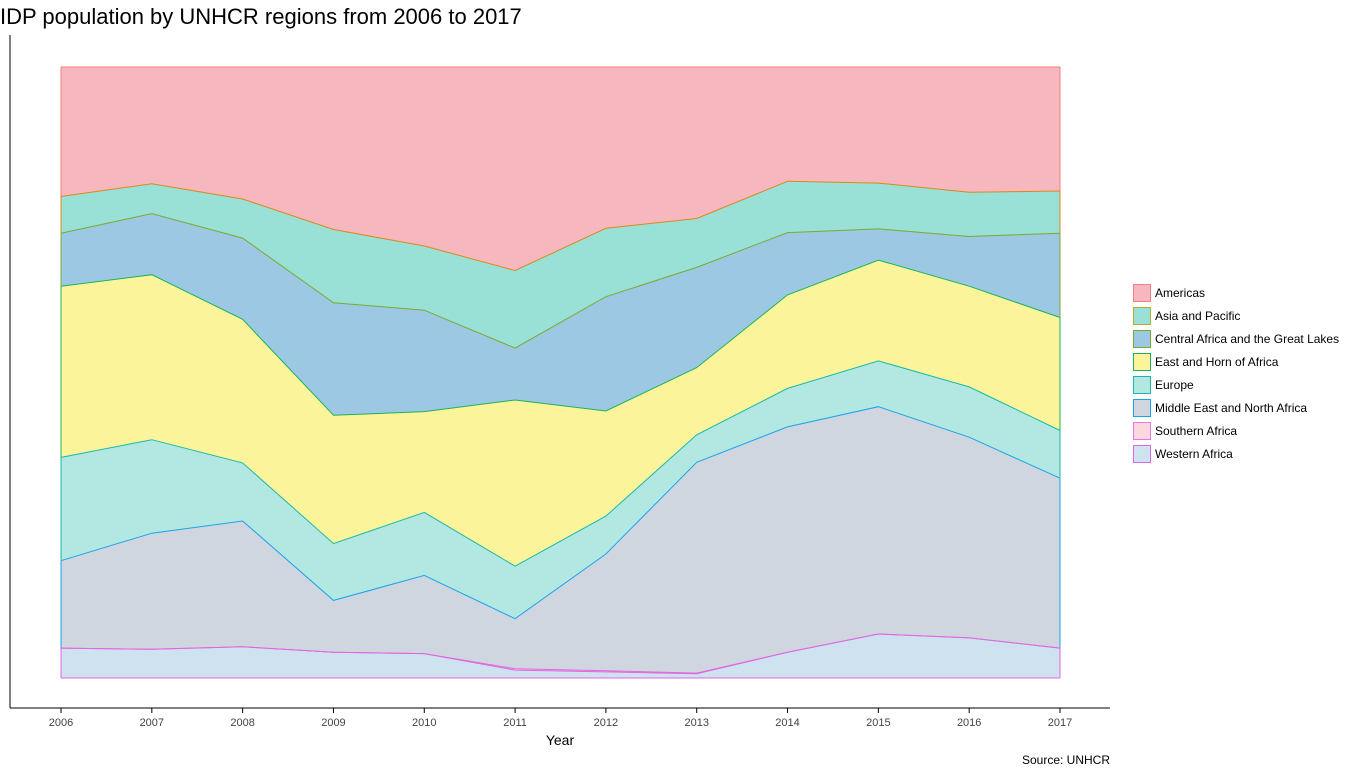  What do you see at coordinates (1217, 361) in the screenshot?
I see `legend-label: East and Horn of Africa` at bounding box center [1217, 361].